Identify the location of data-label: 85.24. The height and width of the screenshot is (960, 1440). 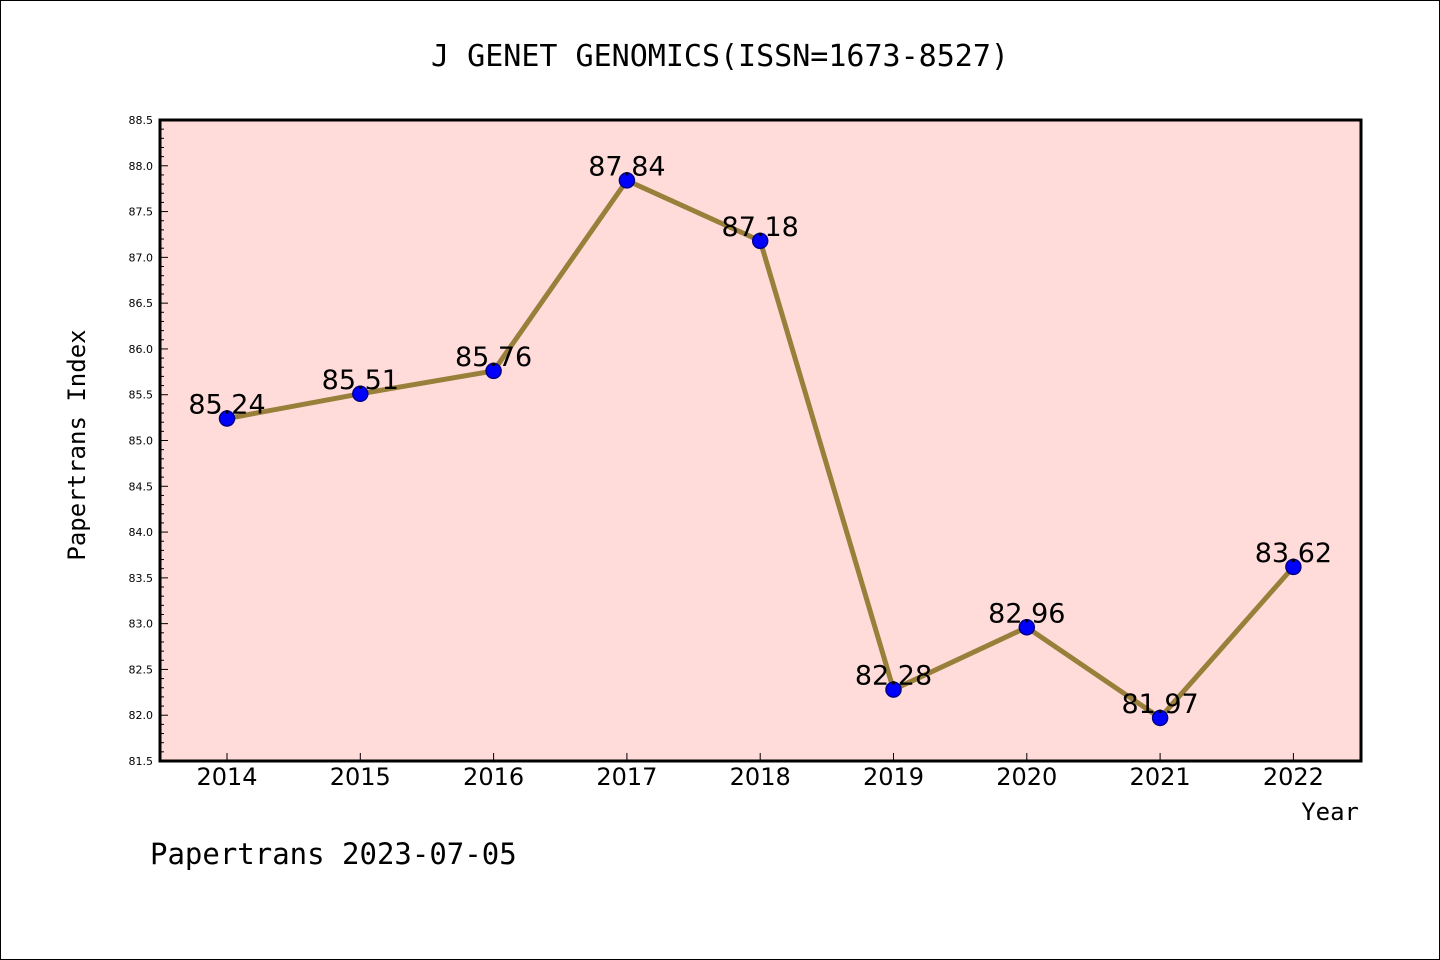
(226, 405).